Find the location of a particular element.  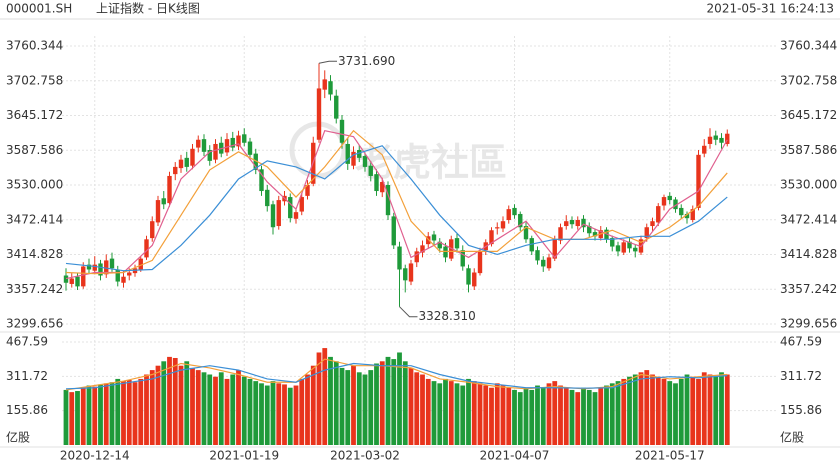

y2-tick-label: 155.86 is located at coordinates (801, 410).